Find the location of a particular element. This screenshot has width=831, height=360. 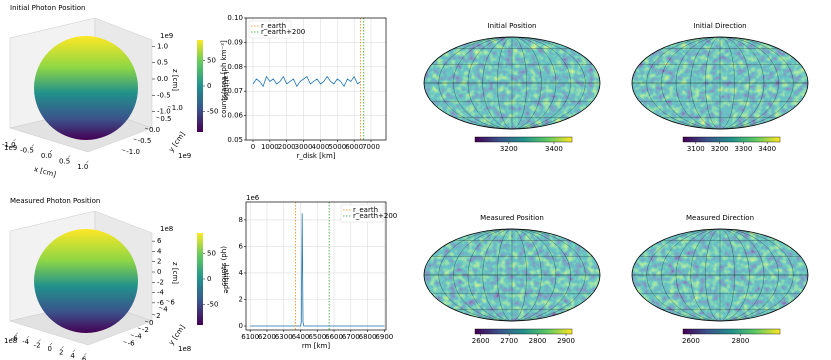

z-tick-label: 4 is located at coordinates (159, 251).